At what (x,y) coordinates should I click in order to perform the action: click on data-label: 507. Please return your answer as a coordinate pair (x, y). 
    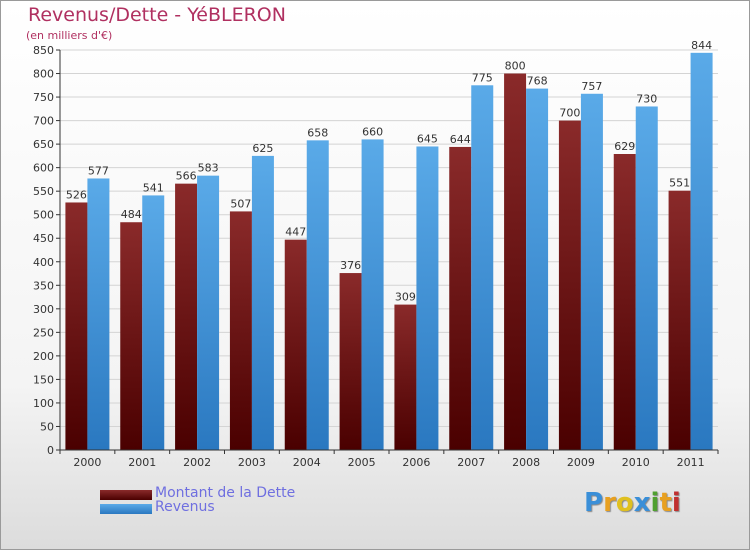
    Looking at the image, I should click on (240, 203).